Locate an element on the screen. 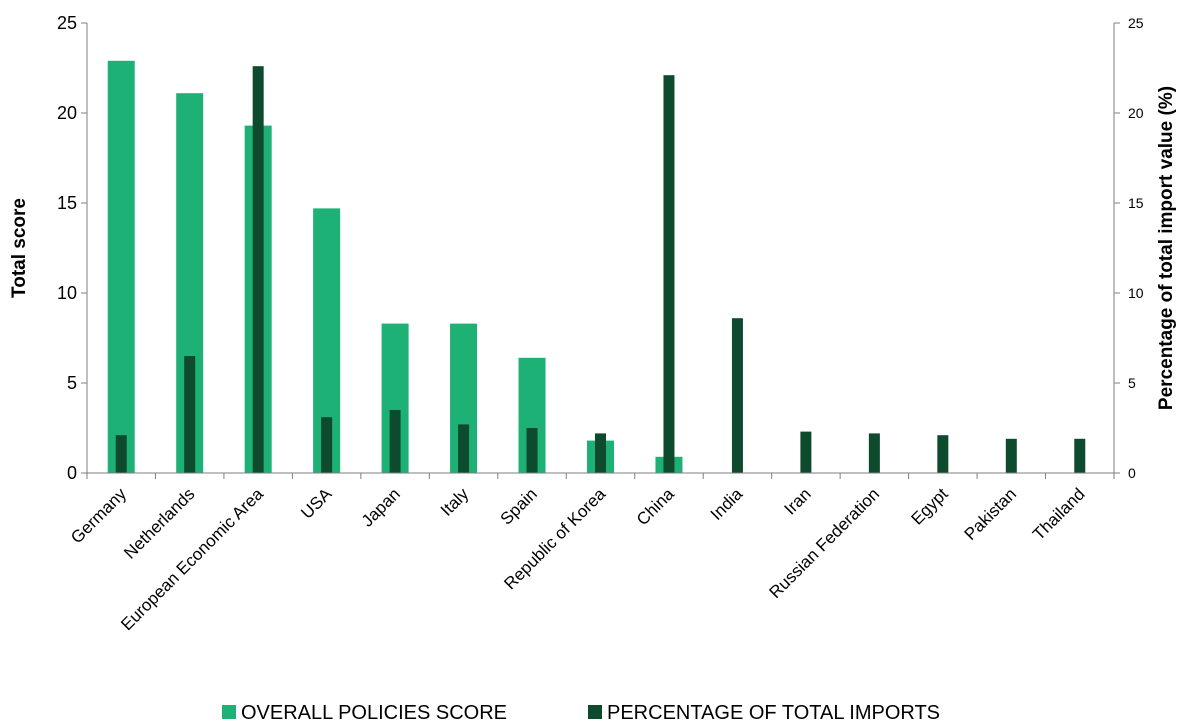 The image size is (1186, 722). x-category-label-8: China is located at coordinates (655, 506).